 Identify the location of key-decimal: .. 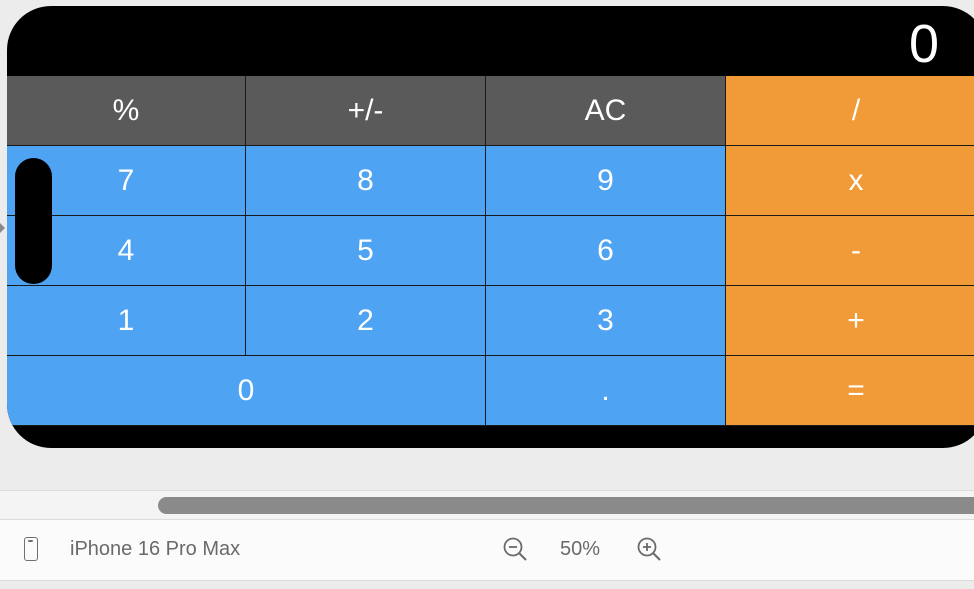
(606, 391).